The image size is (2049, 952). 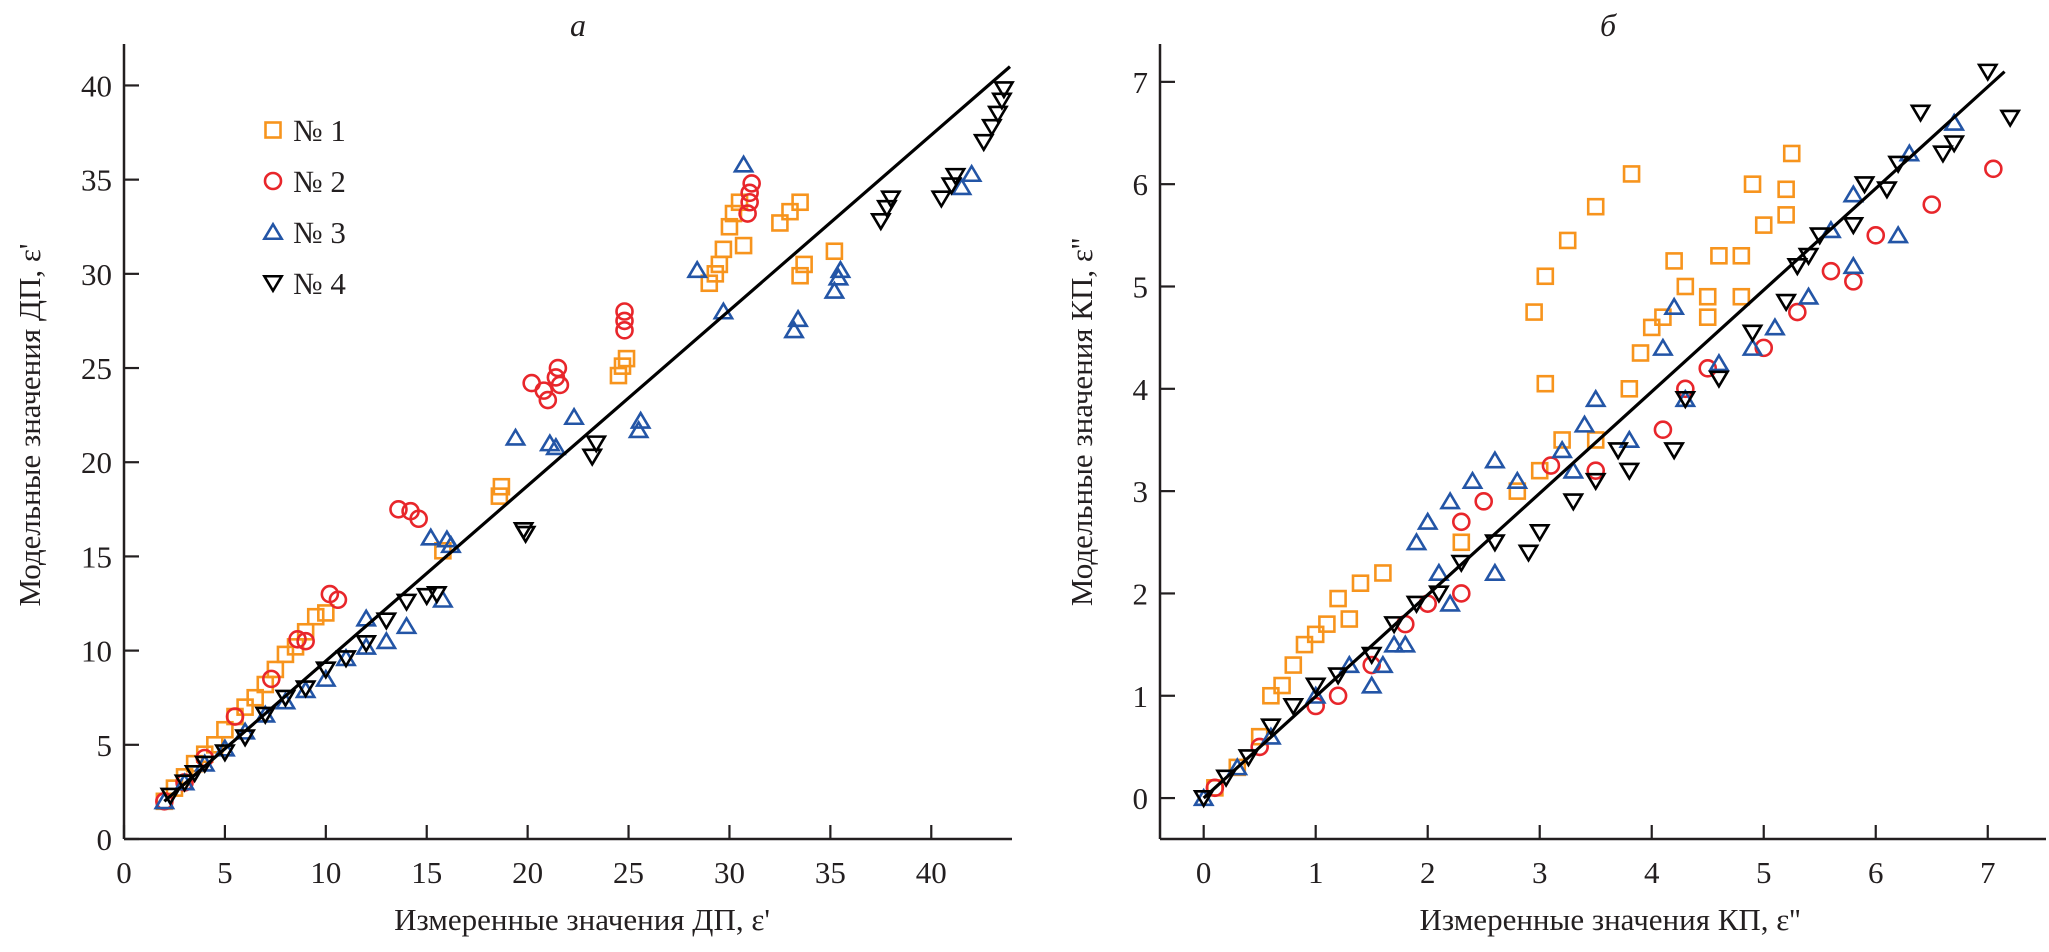 What do you see at coordinates (1428, 872) in the screenshot?
I see `x-tick-label: 2` at bounding box center [1428, 872].